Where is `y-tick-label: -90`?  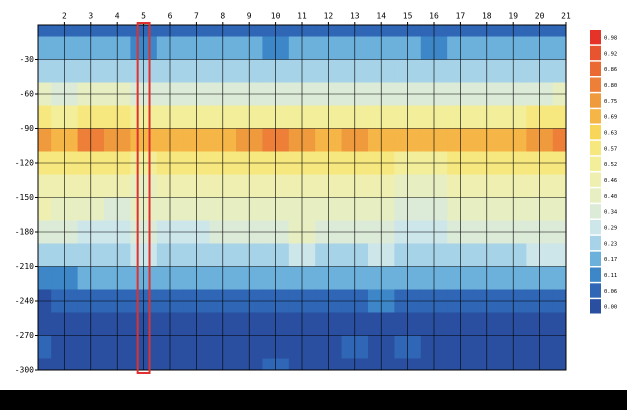
y-tick-label: -90 is located at coordinates (27, 128).